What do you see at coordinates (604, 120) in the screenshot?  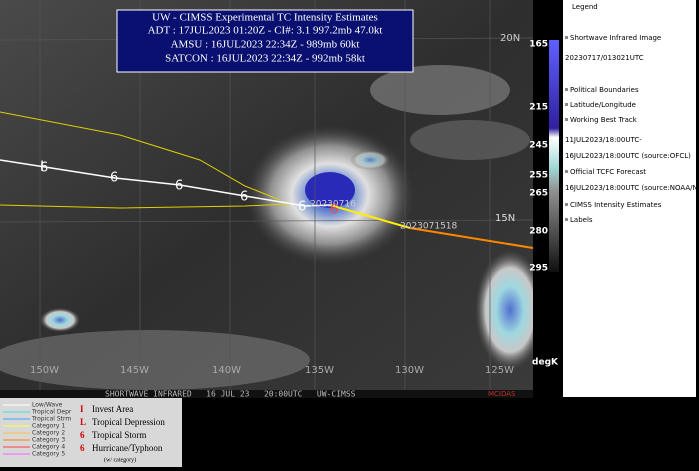 I see `legend-item: Working Best Track` at bounding box center [604, 120].